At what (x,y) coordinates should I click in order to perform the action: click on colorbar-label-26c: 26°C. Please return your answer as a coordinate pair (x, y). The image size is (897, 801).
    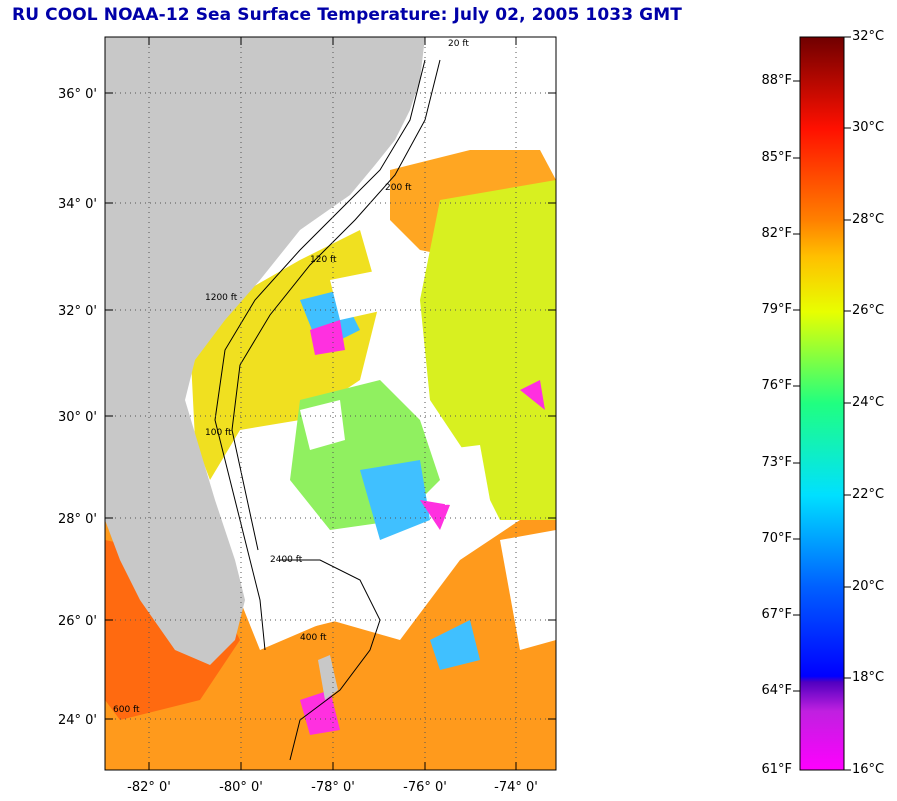
    Looking at the image, I should click on (868, 310).